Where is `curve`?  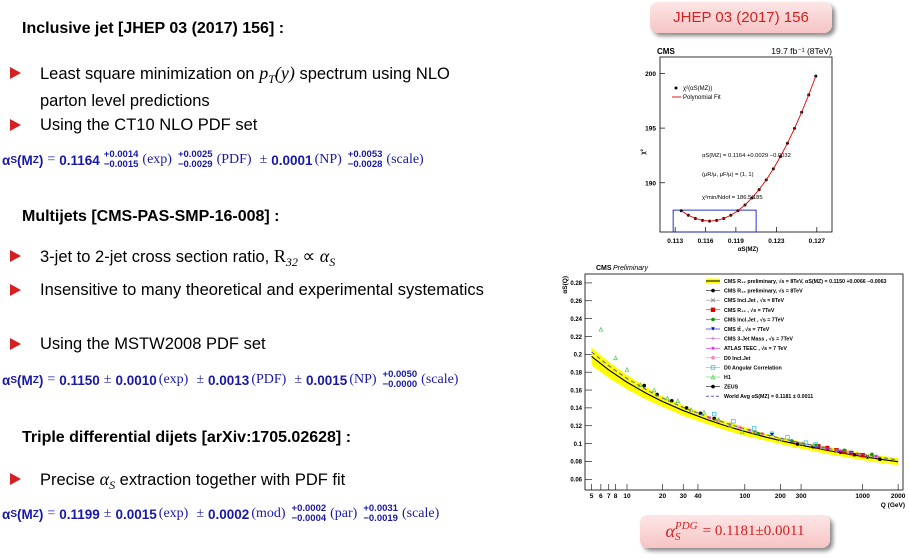
curve is located at coordinates (745, 409).